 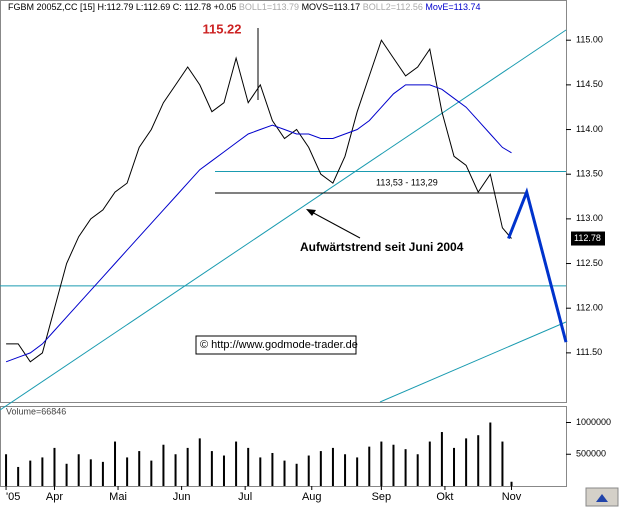 What do you see at coordinates (537, 265) in the screenshot?
I see `forecast-line` at bounding box center [537, 265].